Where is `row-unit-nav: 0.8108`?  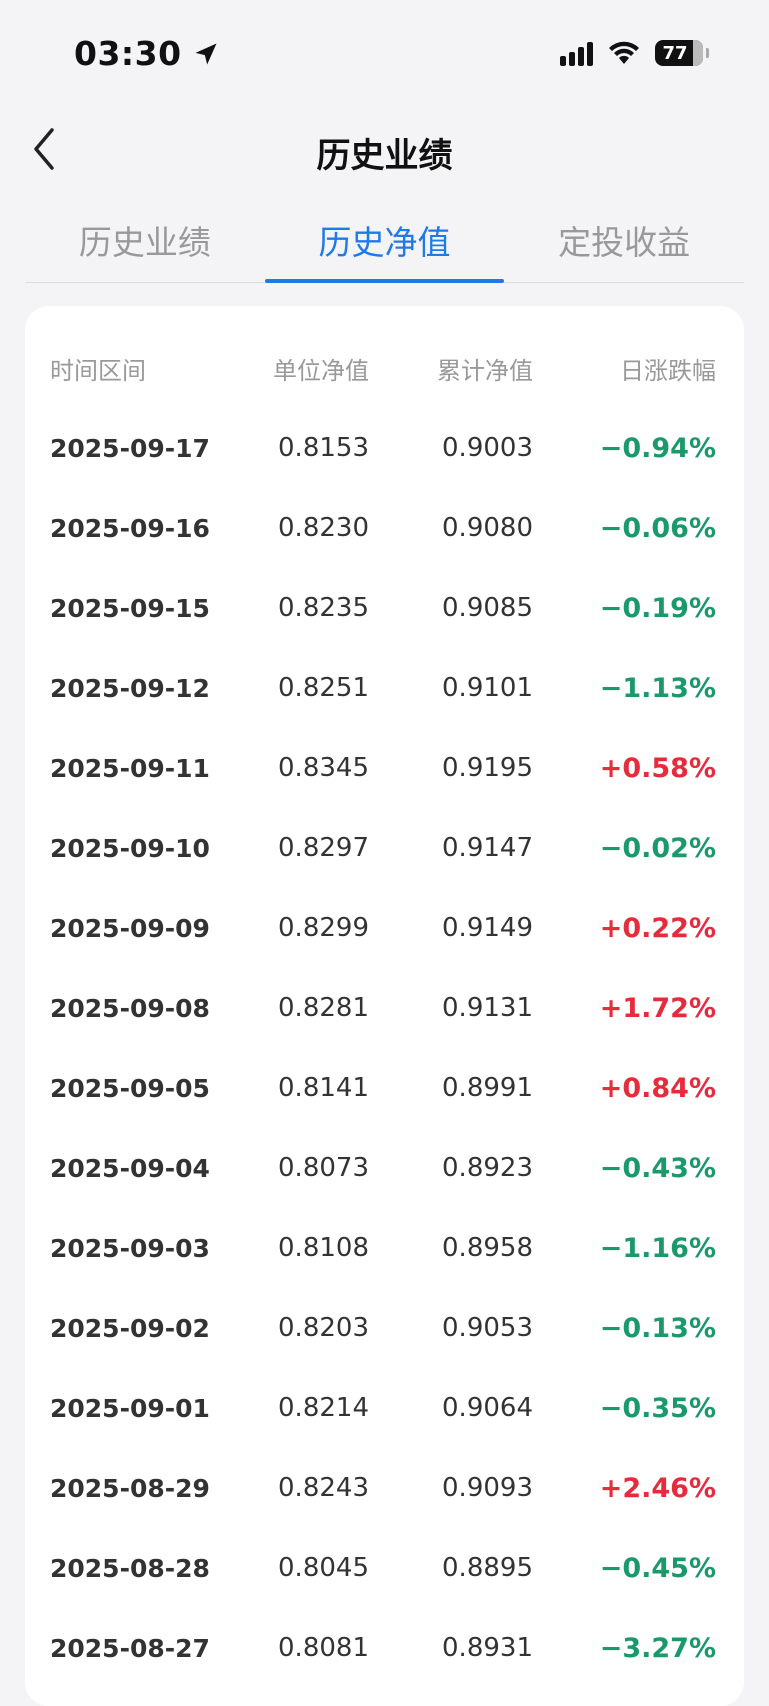
row-unit-nav: 0.8108 is located at coordinates (323, 1248).